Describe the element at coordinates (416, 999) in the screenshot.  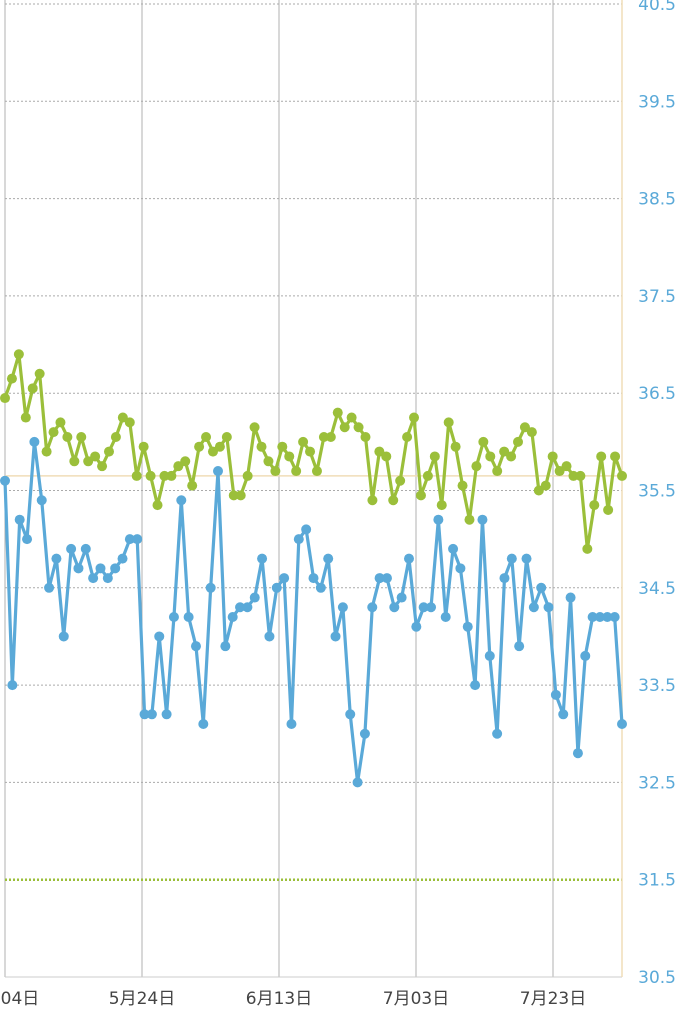
I see `x-tick-label: 7月03日` at that location.